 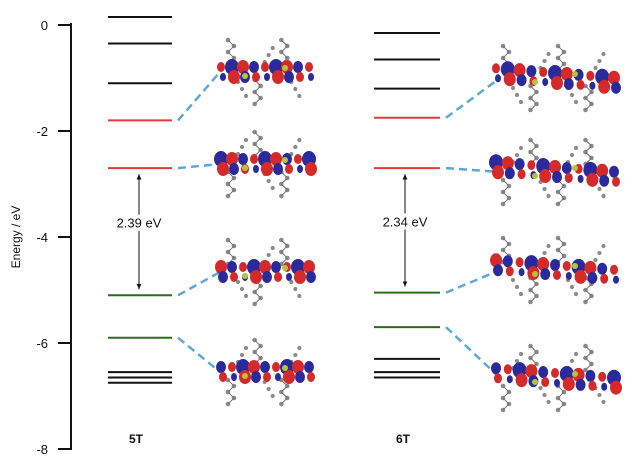 What do you see at coordinates (139, 222) in the screenshot?
I see `gap-label-background` at bounding box center [139, 222].